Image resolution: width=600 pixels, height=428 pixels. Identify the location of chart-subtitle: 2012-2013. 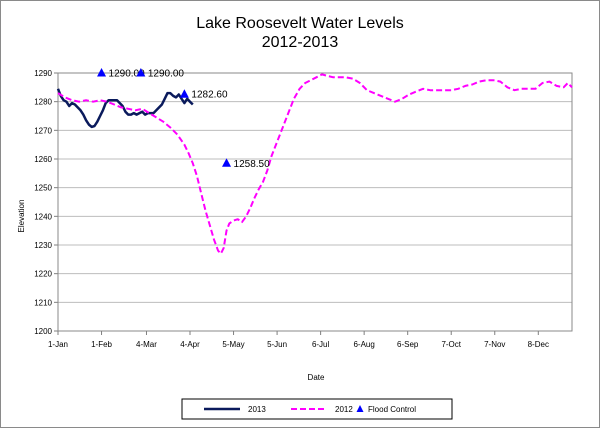
(300, 42).